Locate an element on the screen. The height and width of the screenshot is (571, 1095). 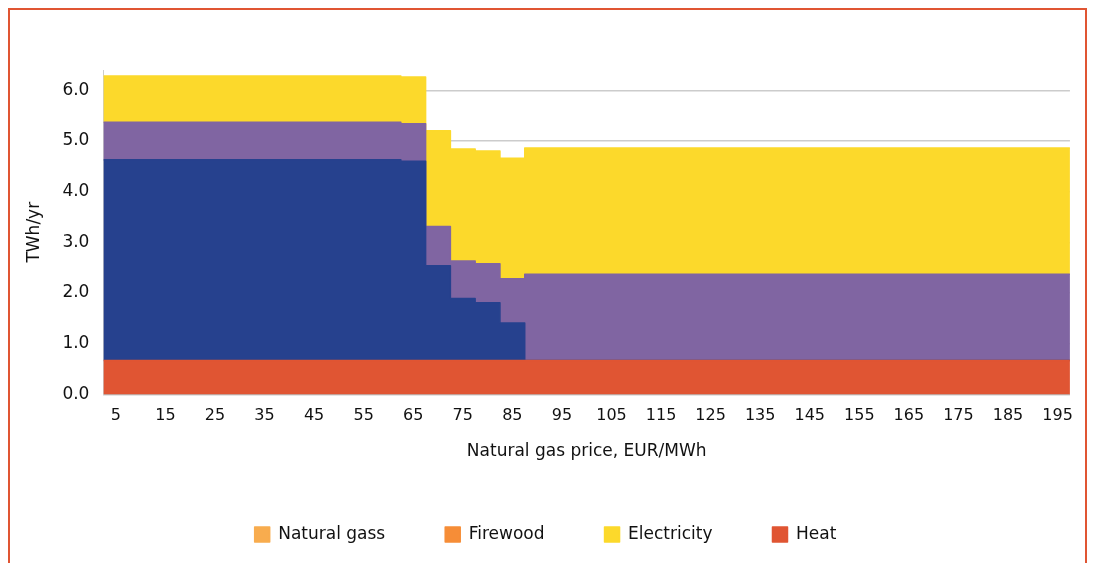
legend-label: Heat is located at coordinates (816, 532).